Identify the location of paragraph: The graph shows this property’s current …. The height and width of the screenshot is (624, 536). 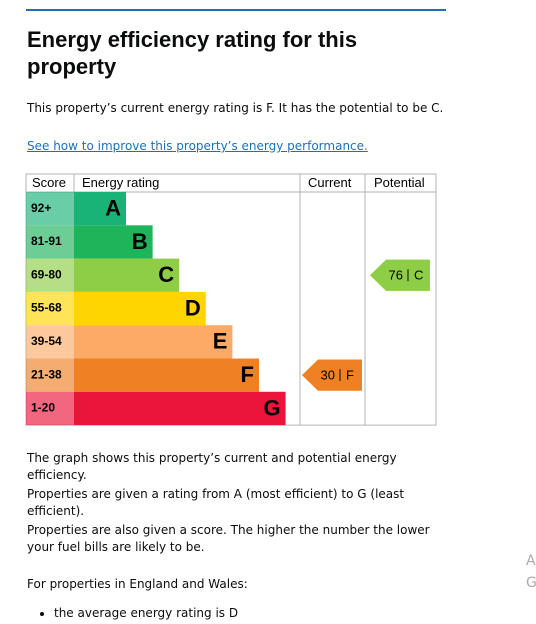
(212, 466).